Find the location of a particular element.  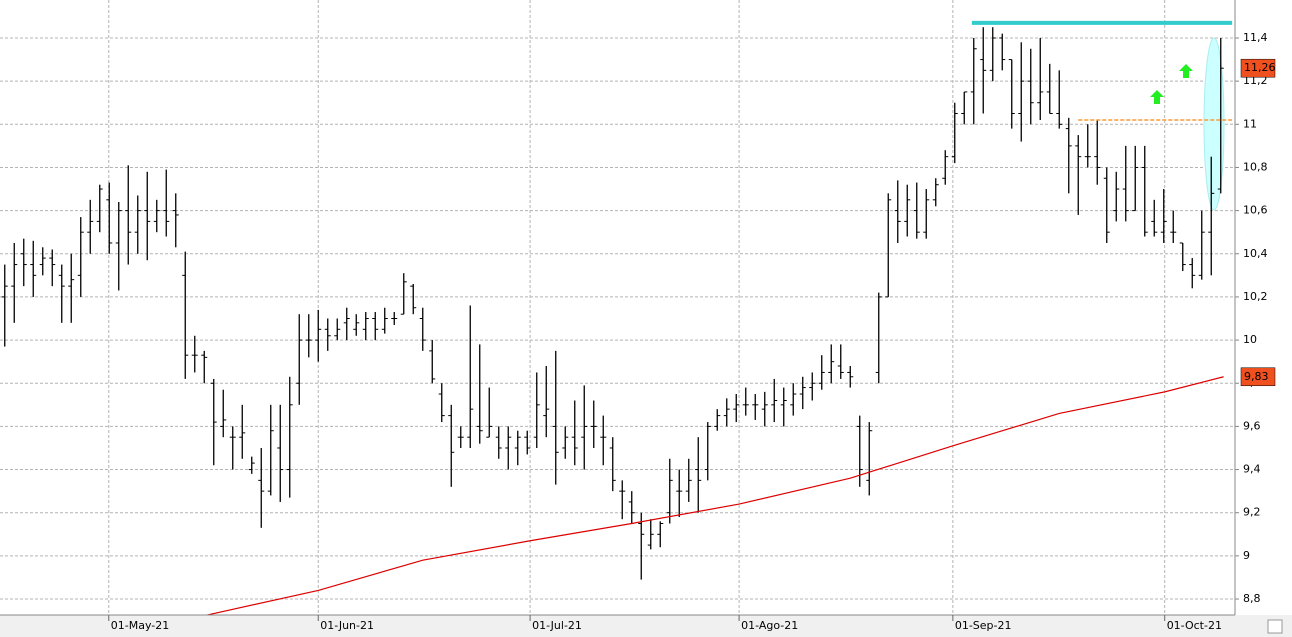

x-tick-label: 01-Jul-21 is located at coordinates (557, 625).